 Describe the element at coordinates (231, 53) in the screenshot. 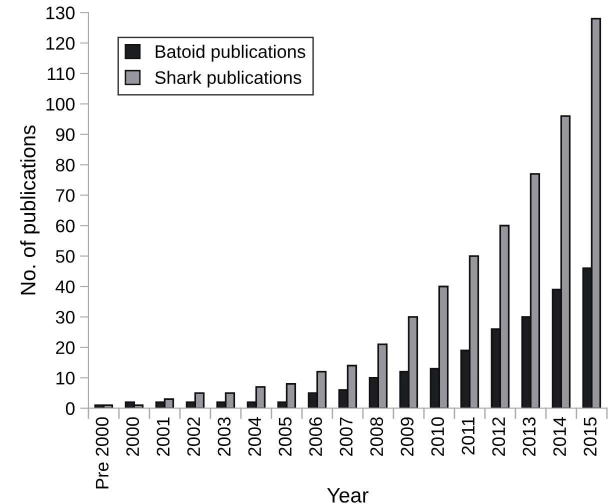

I see `legend-label: Batoid publications` at that location.